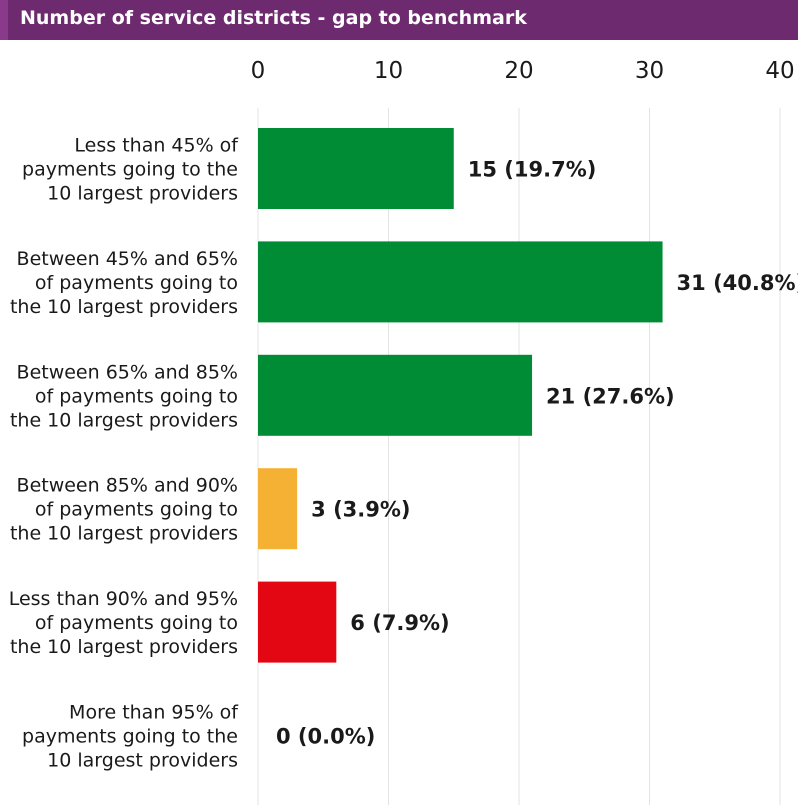 The image size is (798, 807). I want to click on x-tick-label: 20, so click(518, 71).